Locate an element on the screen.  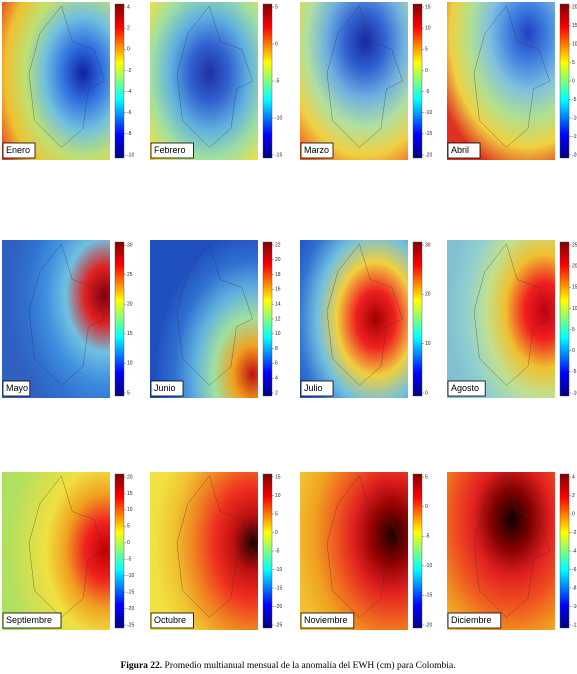
panel: Junio 22 20 18 16 14 12 10 8 6 4 2 is located at coordinates (215, 319).